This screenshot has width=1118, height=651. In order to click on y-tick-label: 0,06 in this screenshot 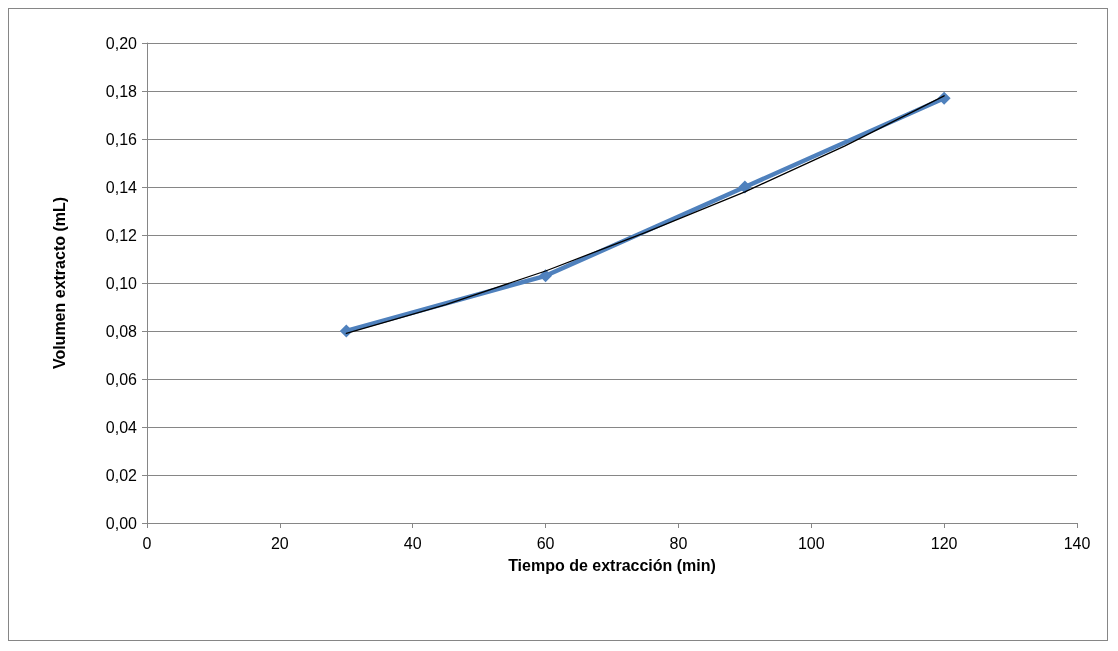, I will do `click(121, 379)`.